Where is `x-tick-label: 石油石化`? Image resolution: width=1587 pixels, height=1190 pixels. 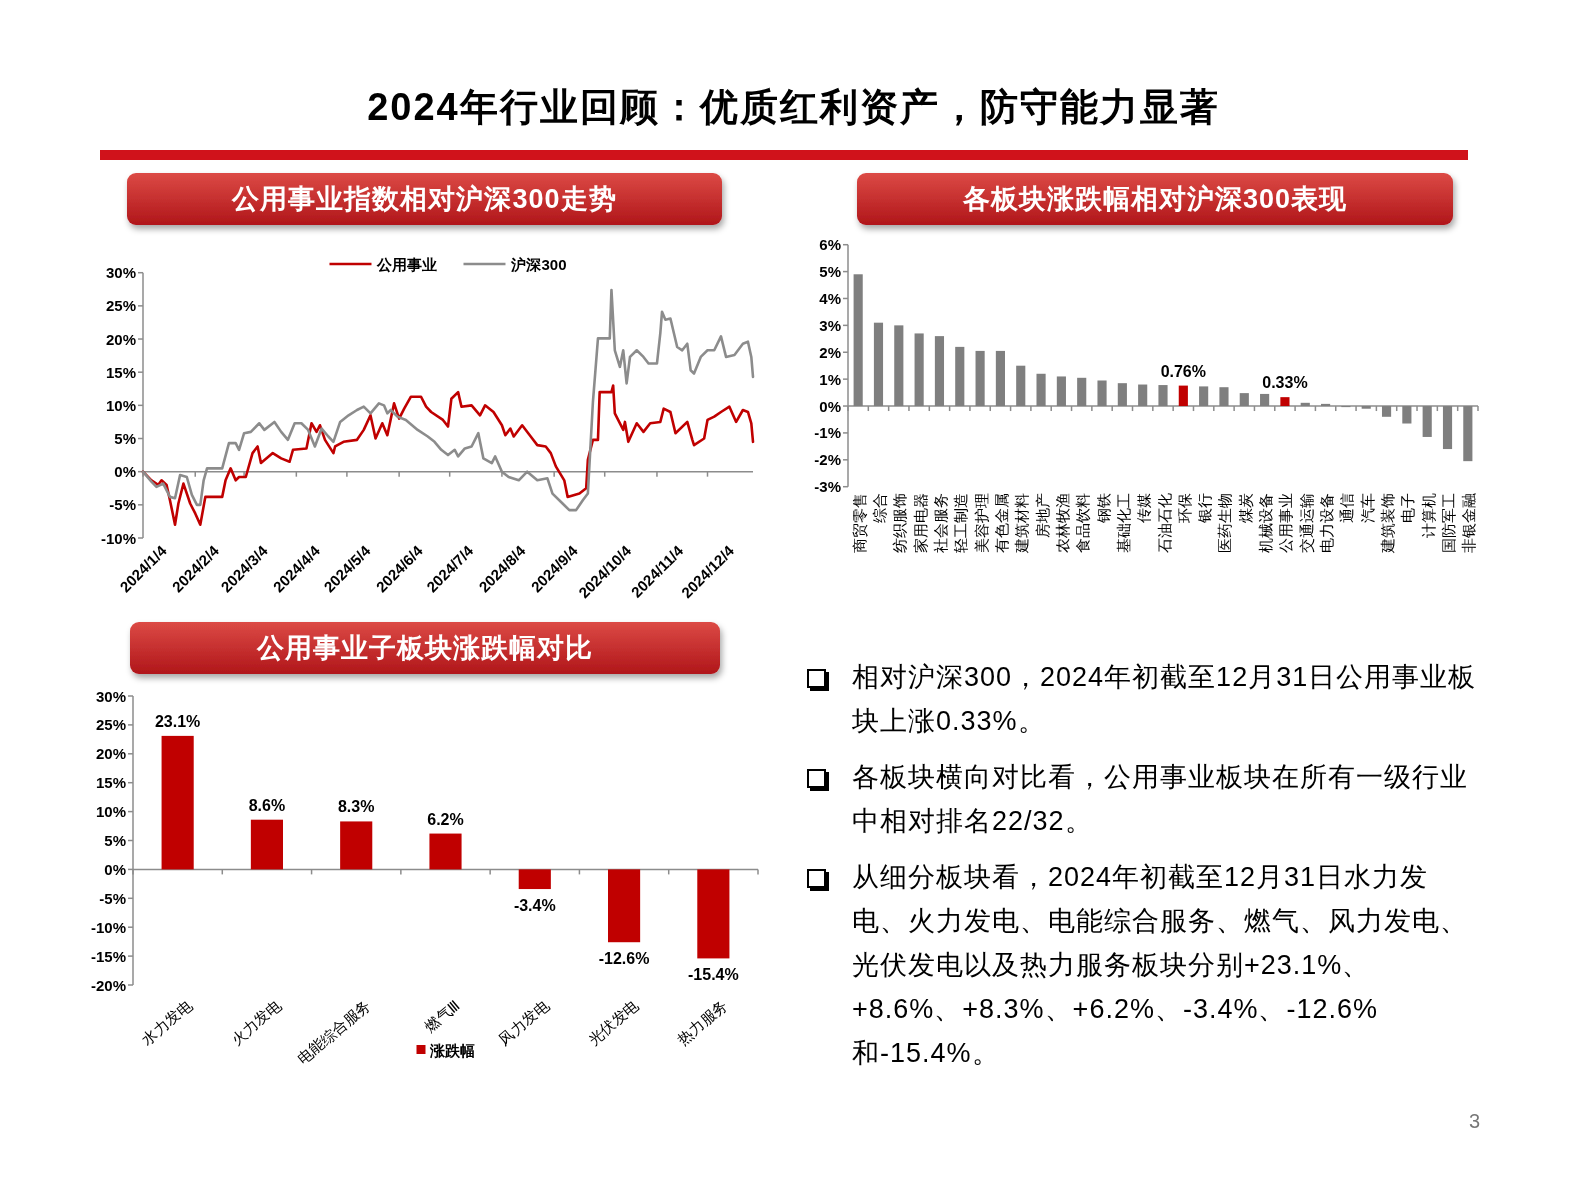 x-tick-label: 石油石化 is located at coordinates (1164, 522).